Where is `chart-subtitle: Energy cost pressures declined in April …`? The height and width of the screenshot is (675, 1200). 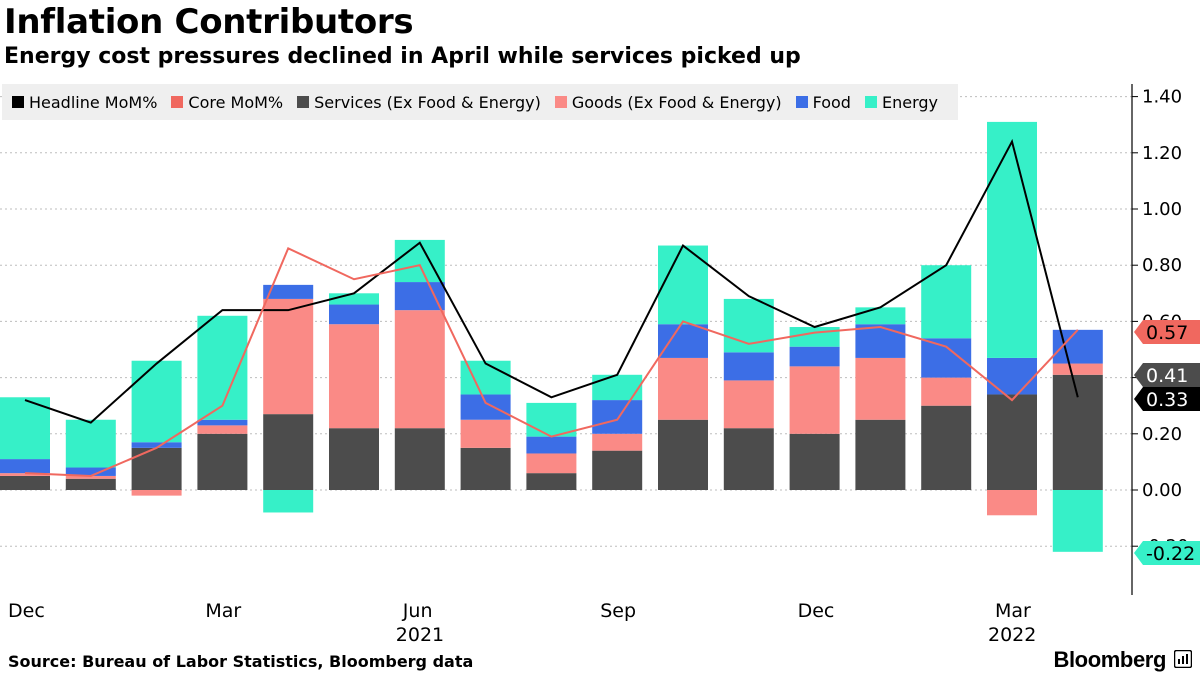
chart-subtitle: Energy cost pressures declined in April … is located at coordinates (402, 56).